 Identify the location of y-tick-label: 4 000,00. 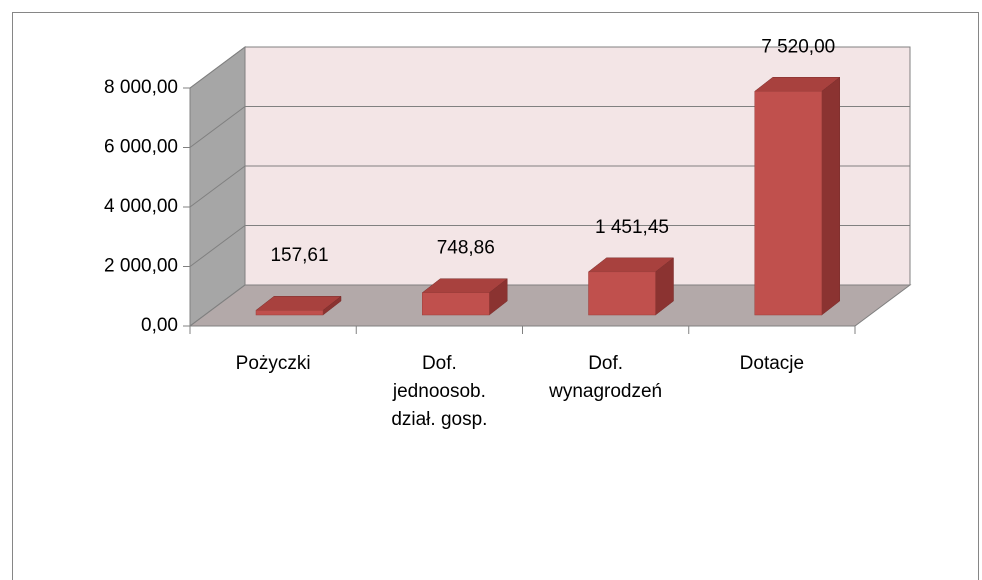
(141, 206).